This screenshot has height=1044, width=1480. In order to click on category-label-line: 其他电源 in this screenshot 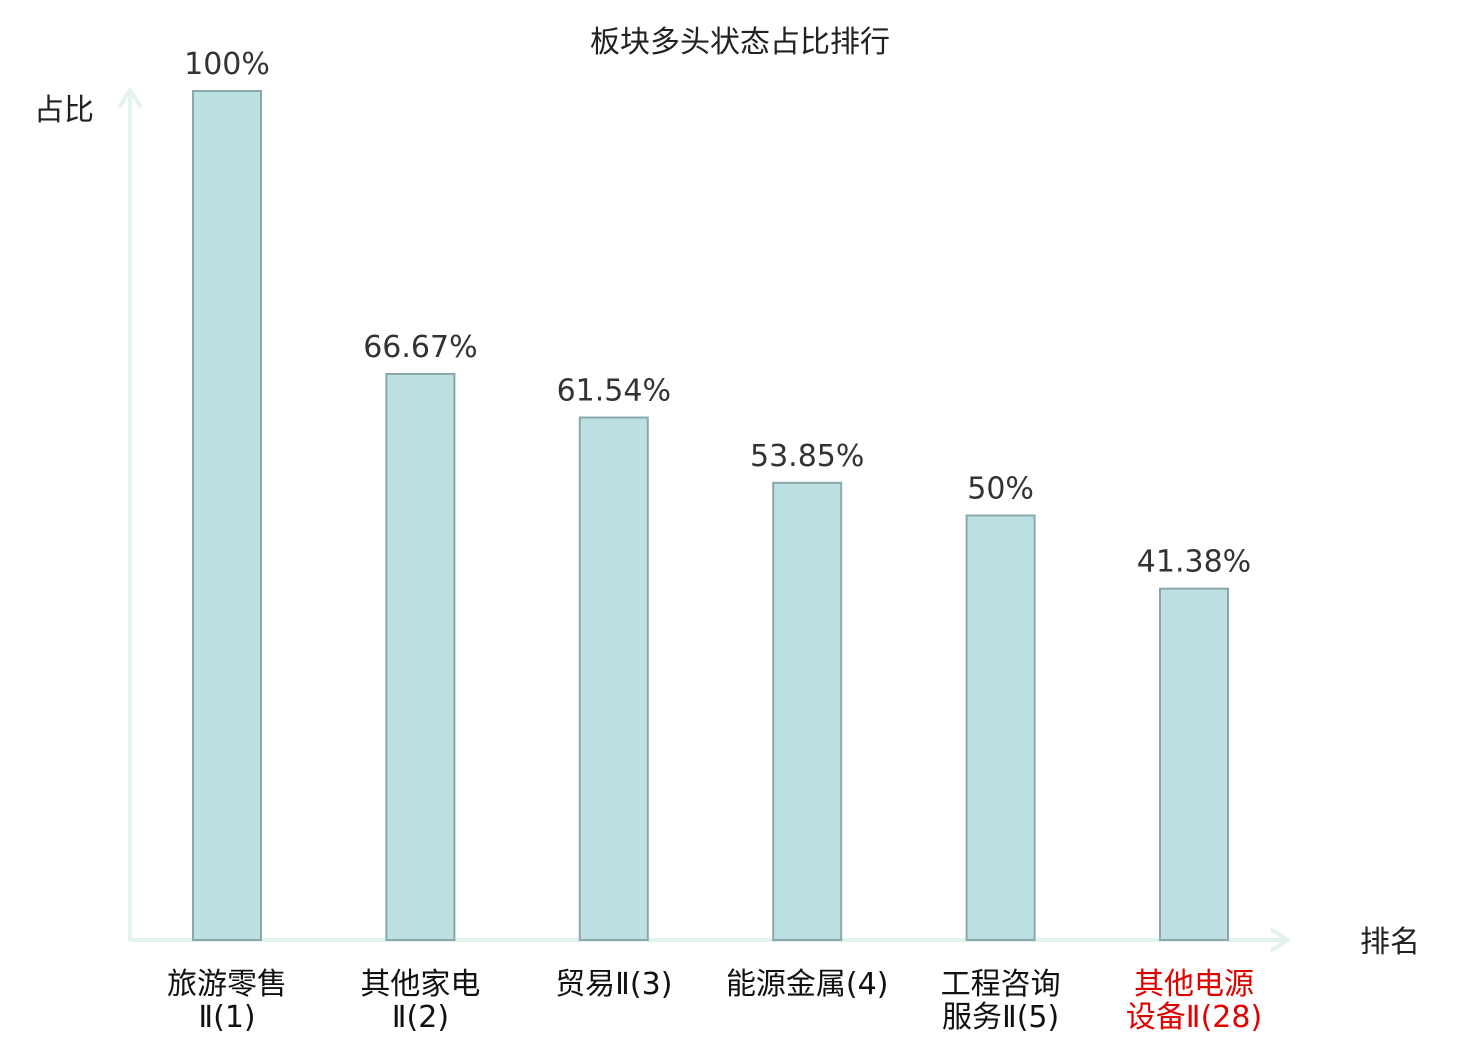, I will do `click(1194, 984)`.